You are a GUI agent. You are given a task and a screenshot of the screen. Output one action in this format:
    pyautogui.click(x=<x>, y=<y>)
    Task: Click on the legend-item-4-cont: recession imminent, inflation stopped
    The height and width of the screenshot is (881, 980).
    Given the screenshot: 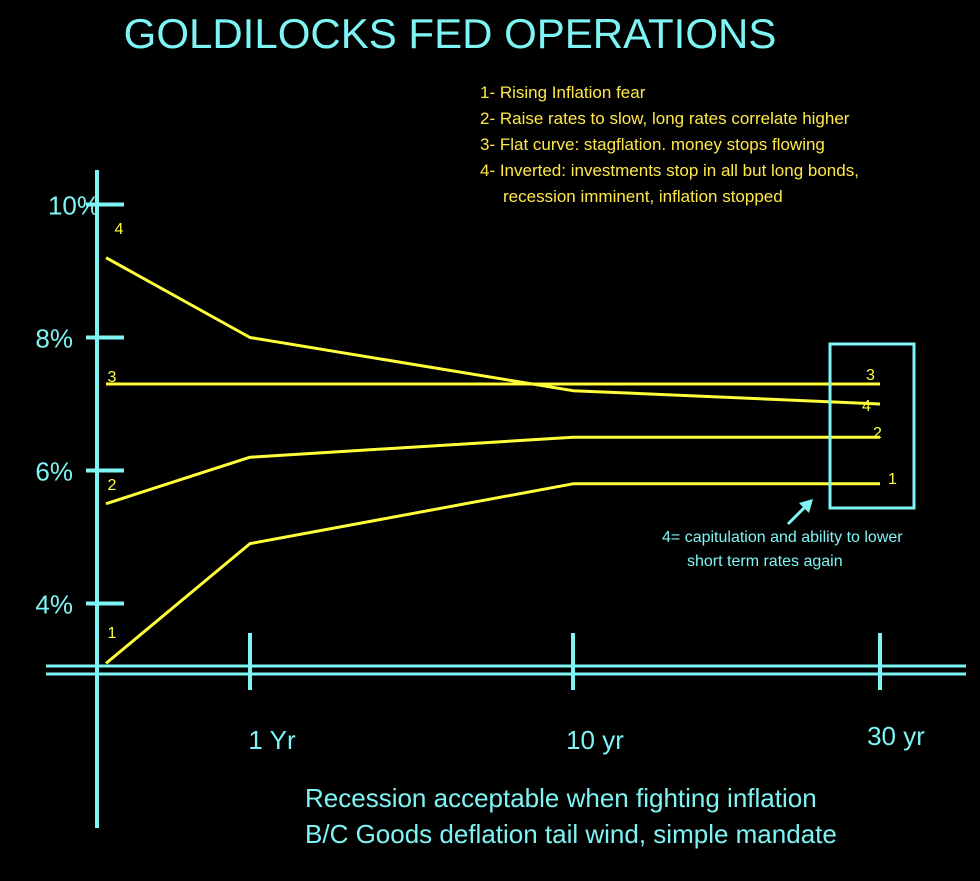 What is the action you would take?
    pyautogui.click(x=643, y=196)
    